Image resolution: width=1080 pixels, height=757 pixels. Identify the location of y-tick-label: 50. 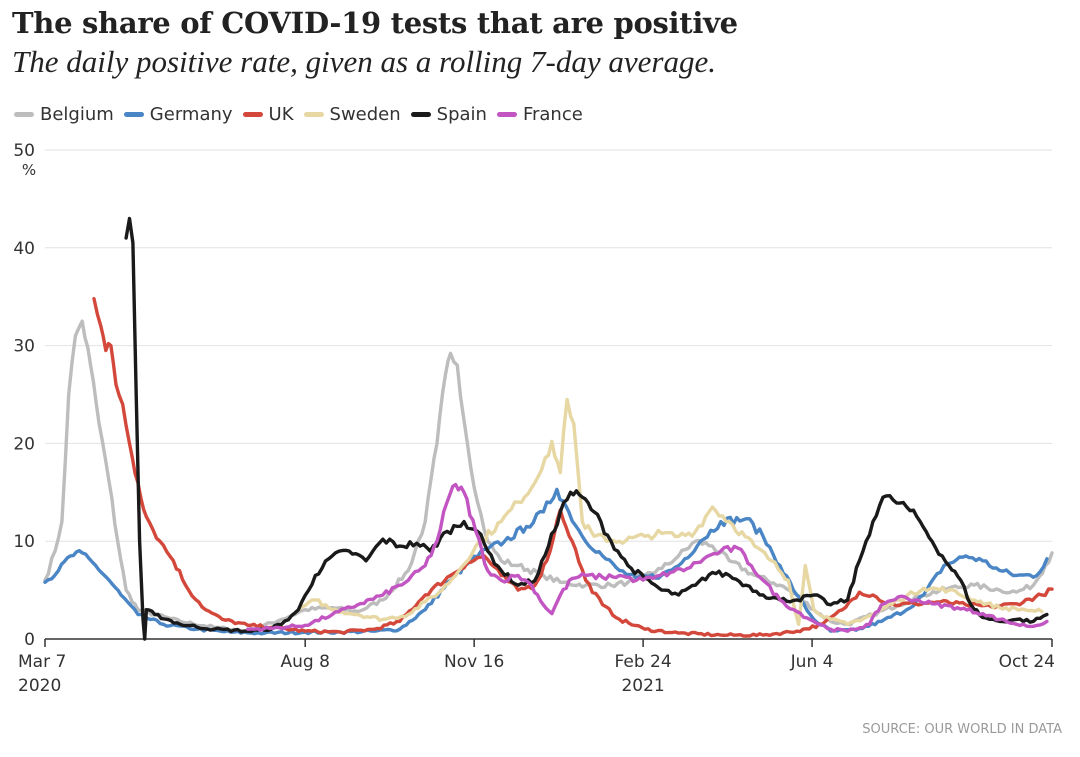
(24, 151).